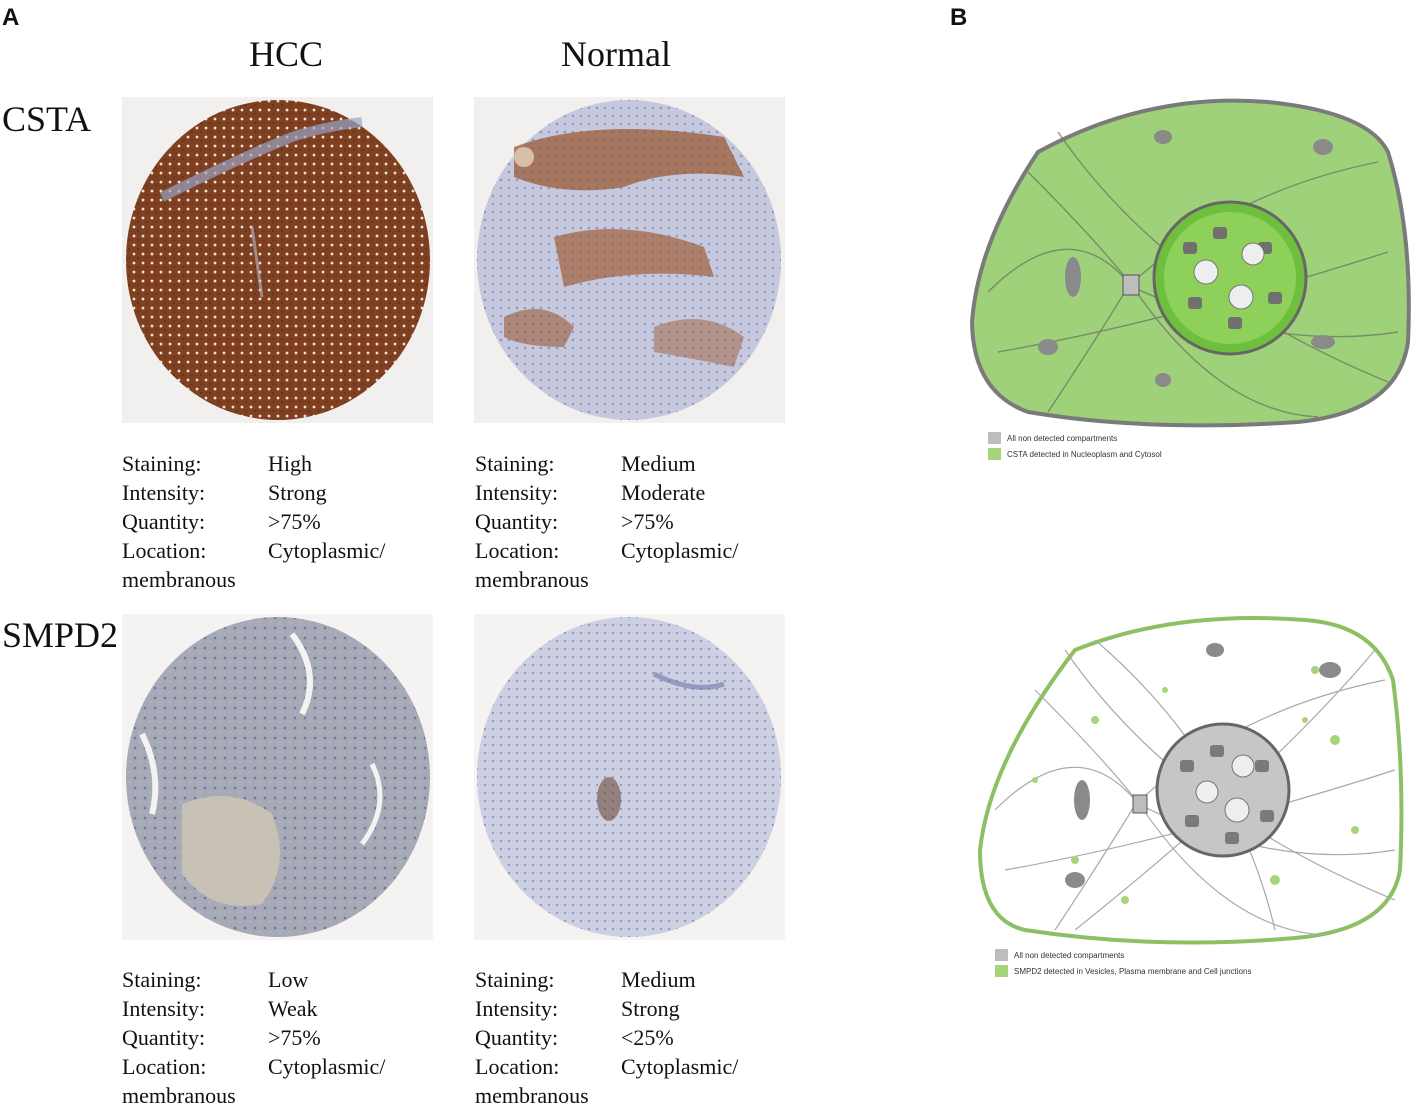  Describe the element at coordinates (1084, 454) in the screenshot. I see `legend-detected: CSTA detected in Nucleoplasm and Cytosol` at that location.